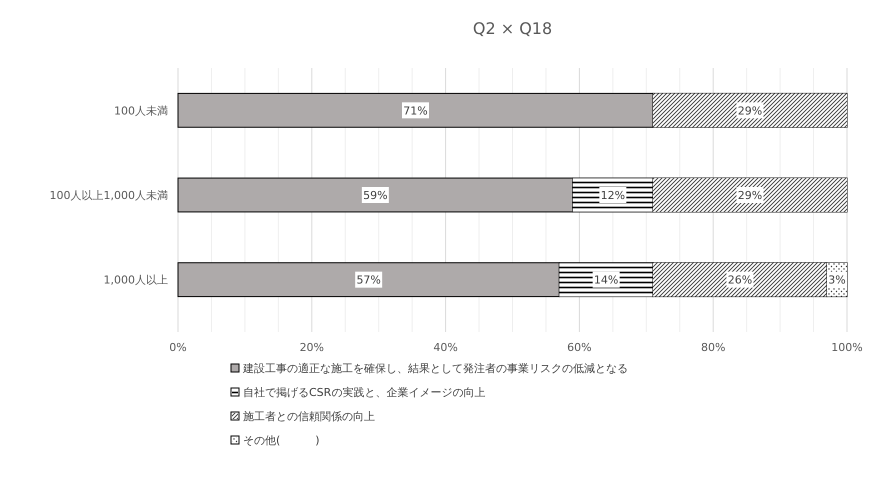  What do you see at coordinates (375, 195) in the screenshot?
I see `data-label: 59%` at bounding box center [375, 195].